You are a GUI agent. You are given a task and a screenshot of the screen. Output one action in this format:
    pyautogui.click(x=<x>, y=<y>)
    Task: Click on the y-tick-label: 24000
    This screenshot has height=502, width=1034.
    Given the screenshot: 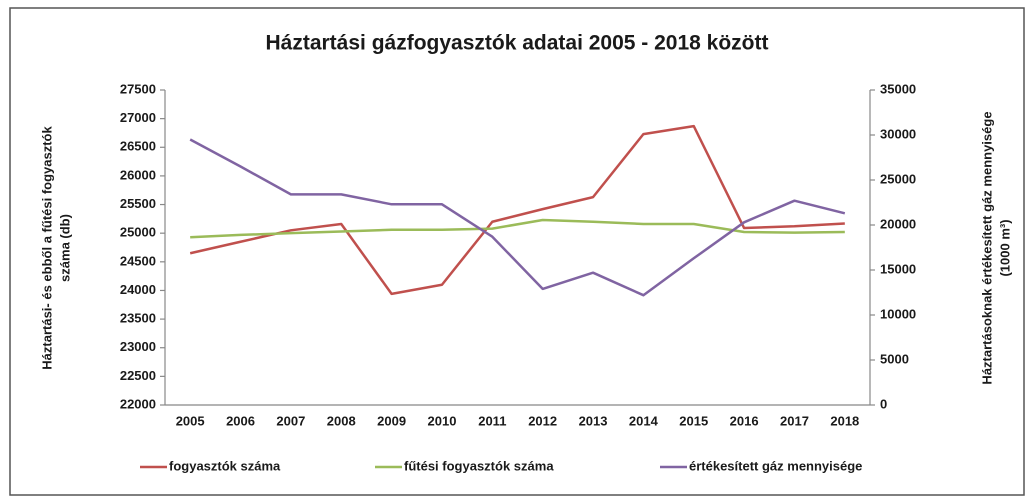 What is the action you would take?
    pyautogui.click(x=138, y=289)
    